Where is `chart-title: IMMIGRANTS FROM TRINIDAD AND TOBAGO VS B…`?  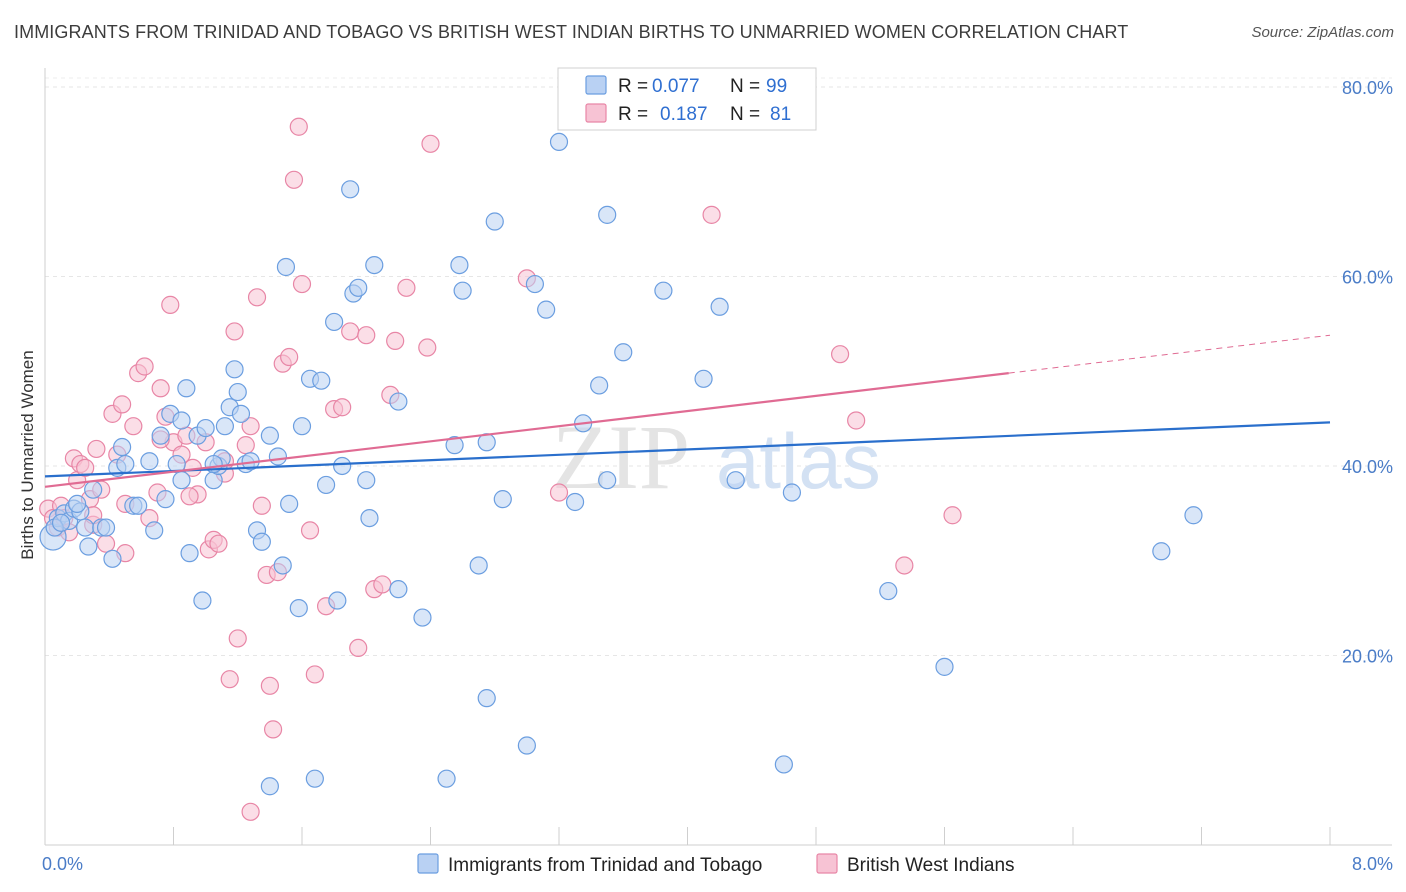 chart-title: IMMIGRANTS FROM TRINIDAD AND TOBAGO VS B… is located at coordinates (571, 32).